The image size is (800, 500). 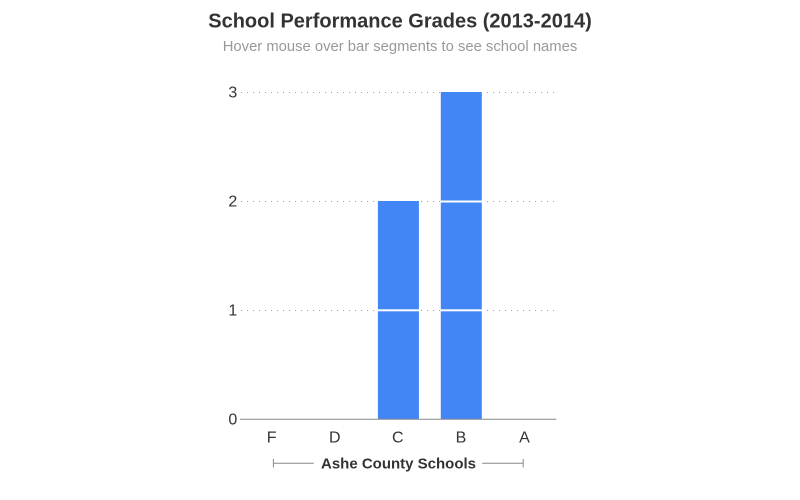 What do you see at coordinates (398, 438) in the screenshot?
I see `svg-text: C` at bounding box center [398, 438].